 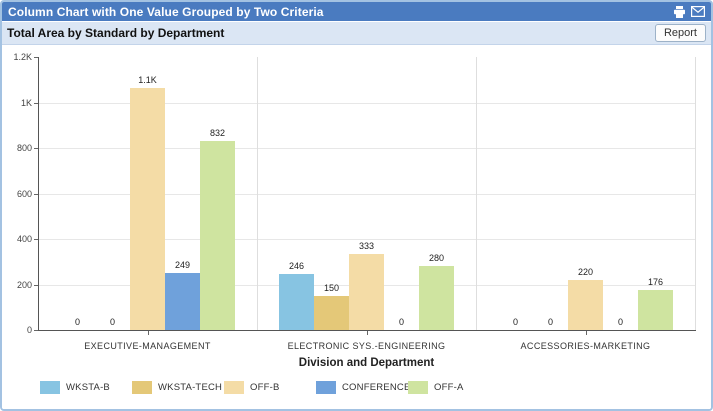 I want to click on y-axis-tick-label: 800, so click(x=24, y=148).